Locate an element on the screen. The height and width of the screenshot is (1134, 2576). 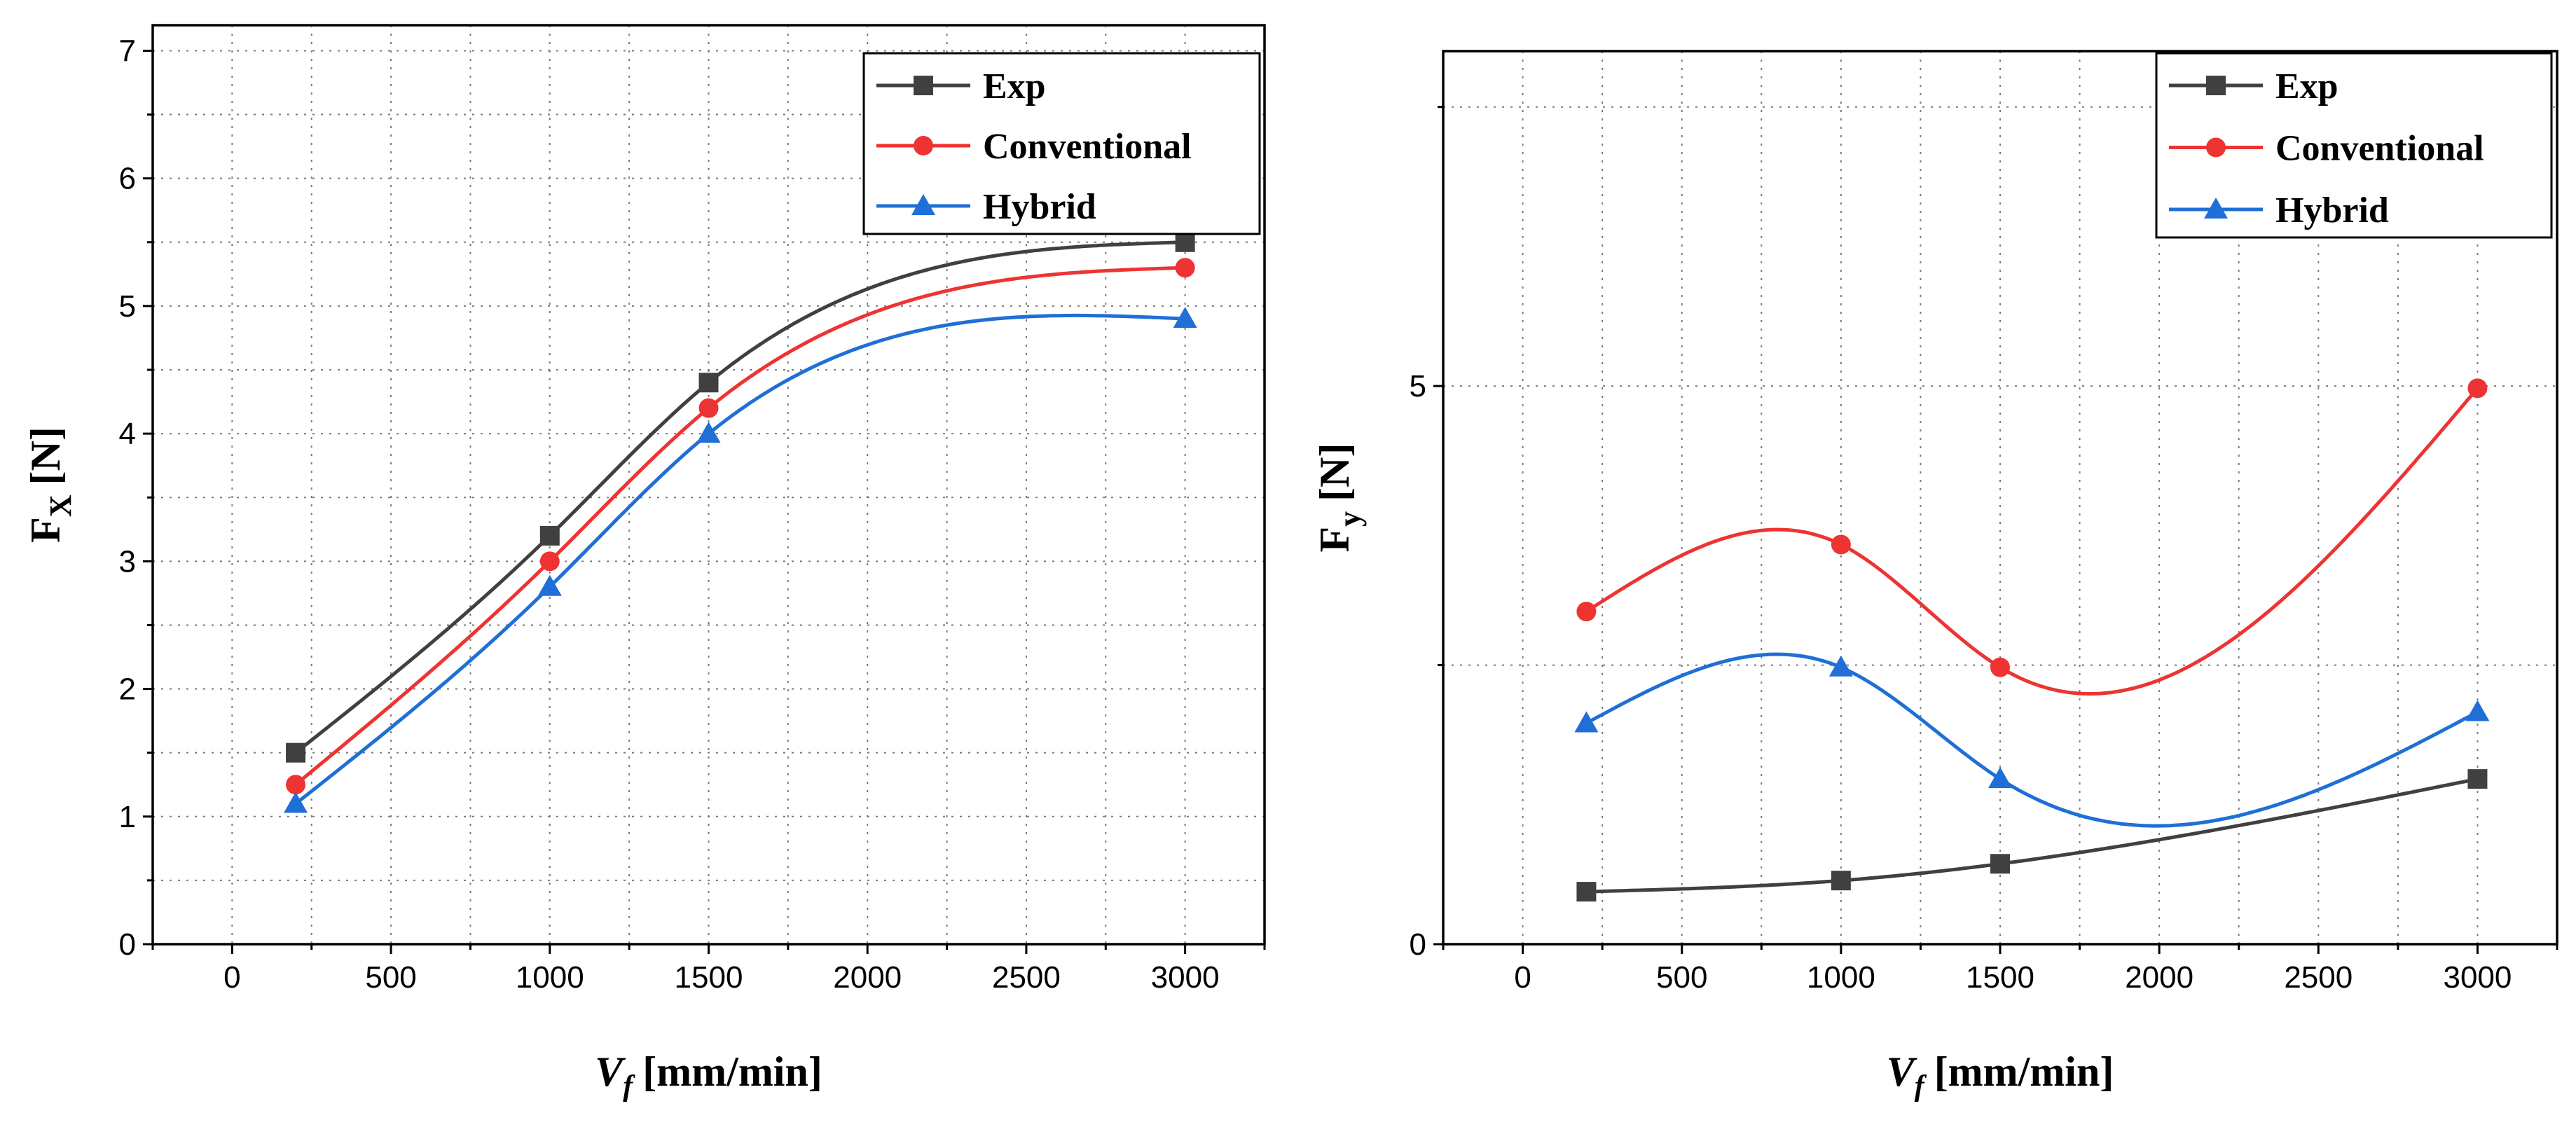
y-tick-label: 3 is located at coordinates (127, 561).